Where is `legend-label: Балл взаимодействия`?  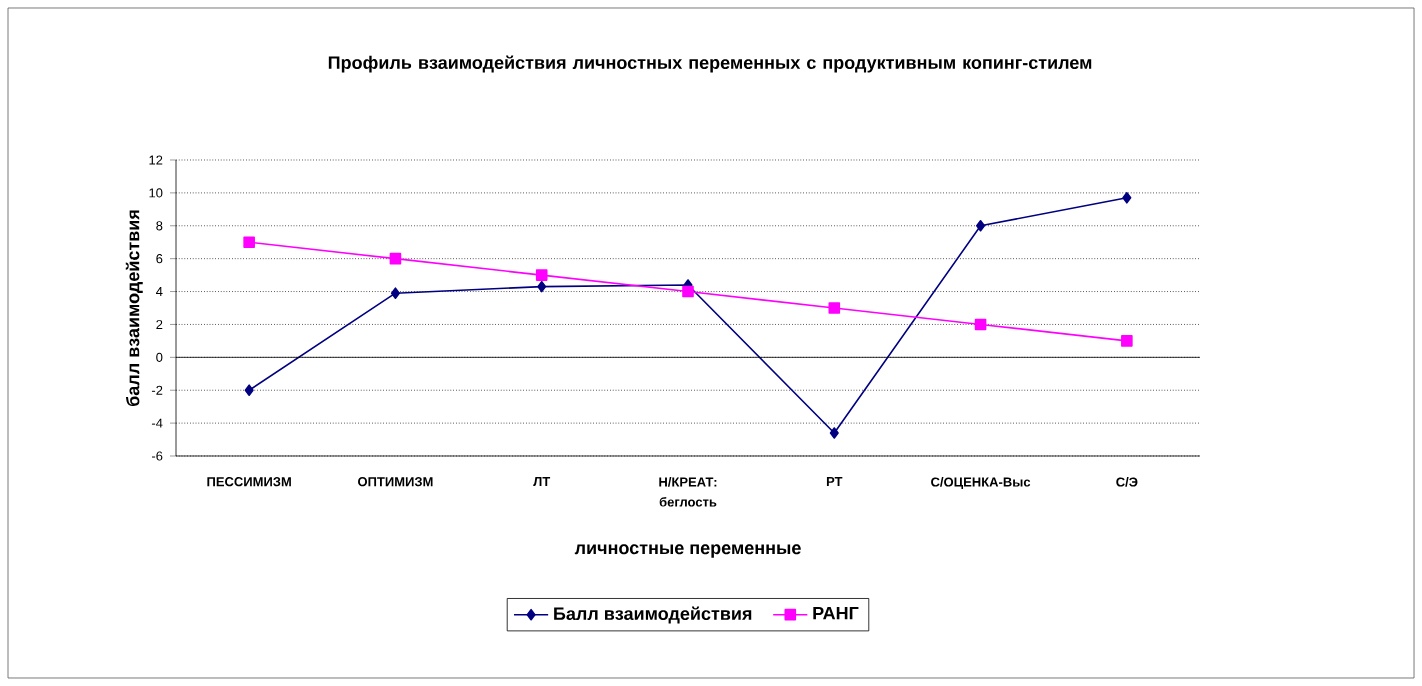 legend-label: Балл взаимодействия is located at coordinates (653, 615).